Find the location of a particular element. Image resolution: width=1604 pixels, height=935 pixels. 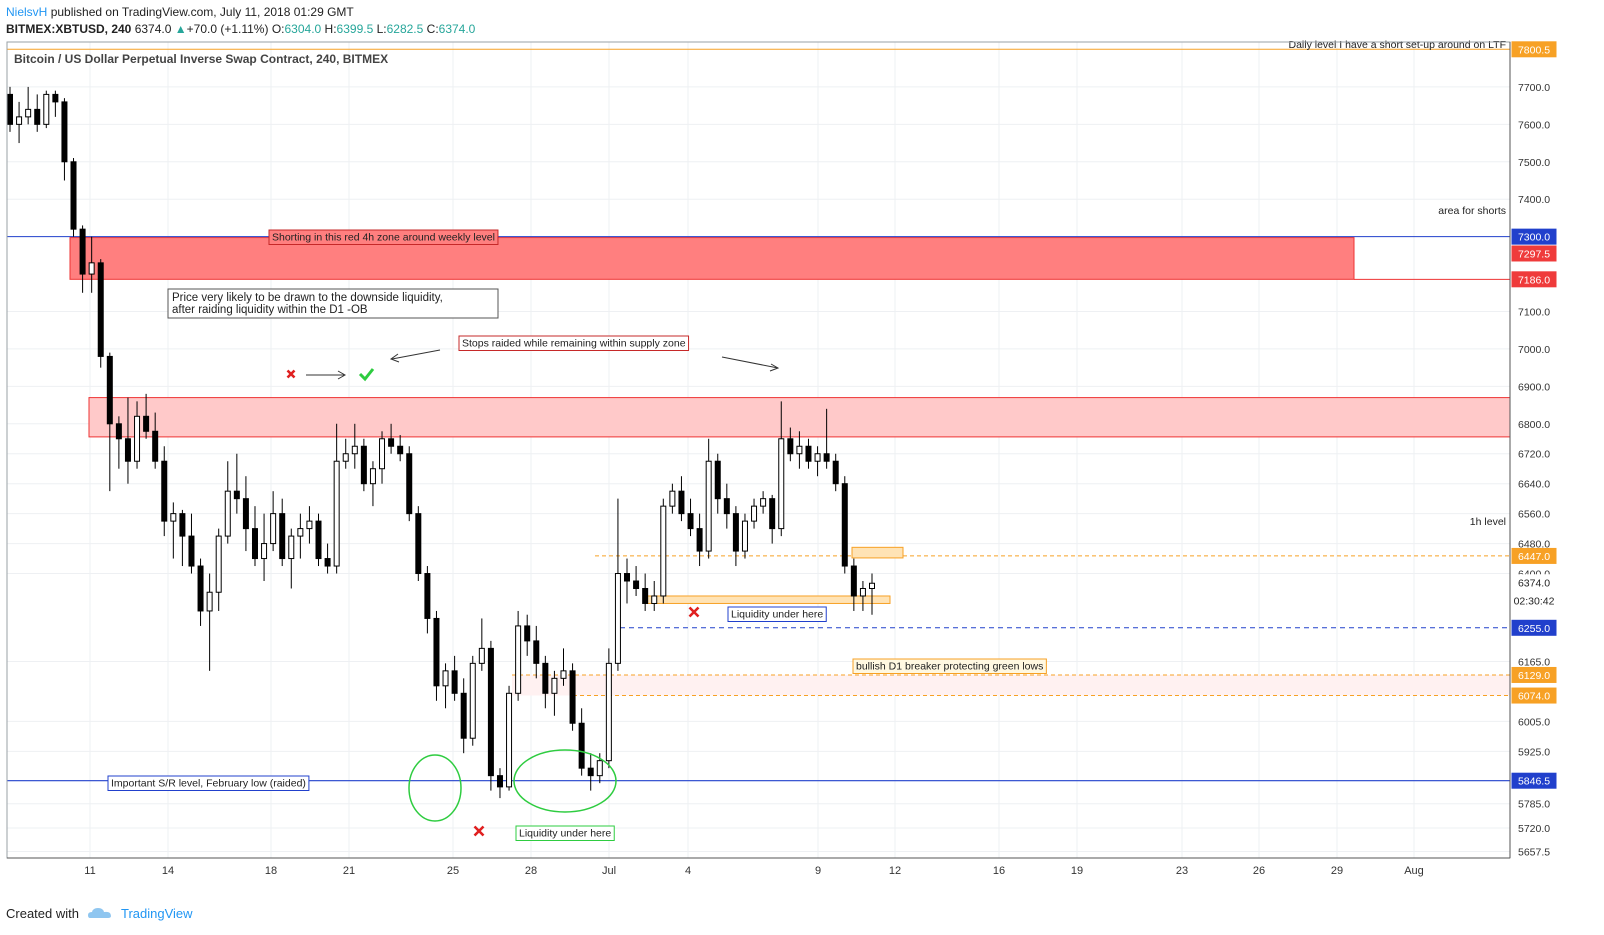

liquidity-right-label-box is located at coordinates (777, 614).